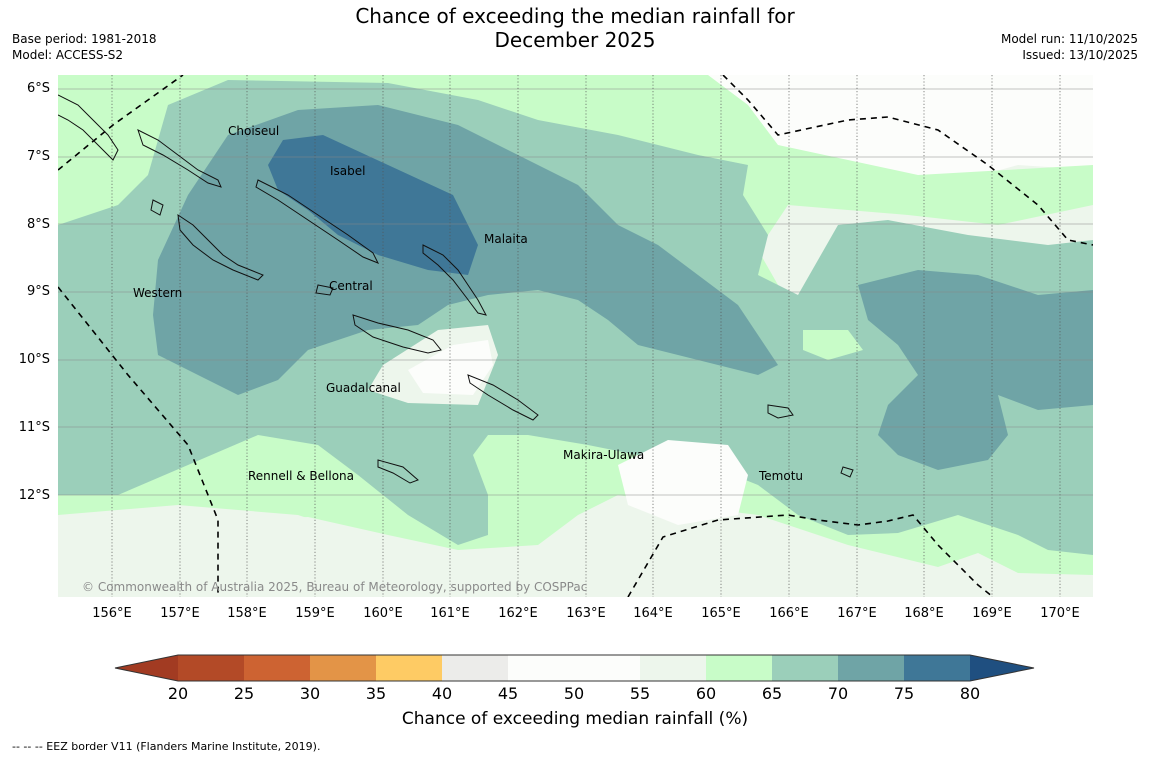  I want to click on lon-label-165e: 165°E, so click(721, 613).